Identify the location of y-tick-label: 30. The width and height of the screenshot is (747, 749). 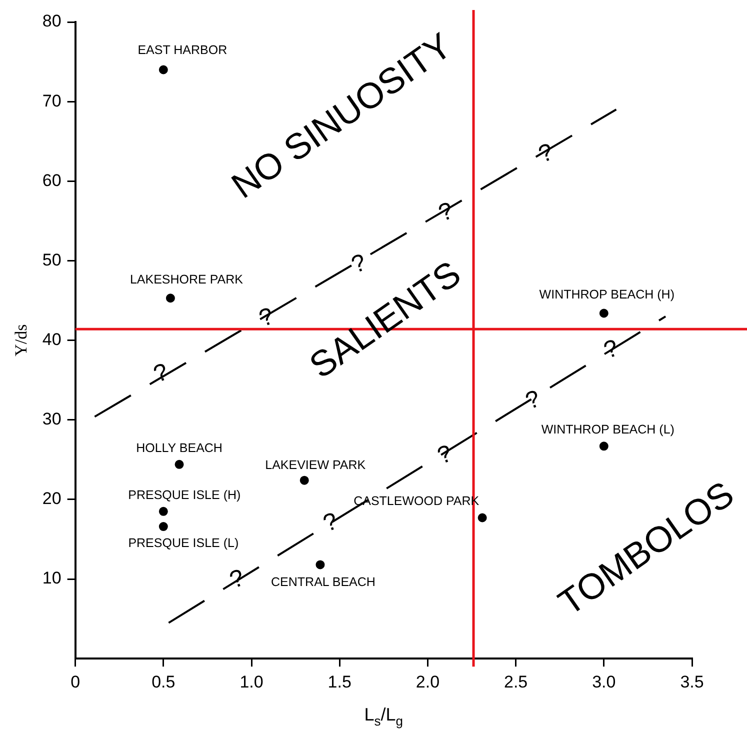
(52, 419).